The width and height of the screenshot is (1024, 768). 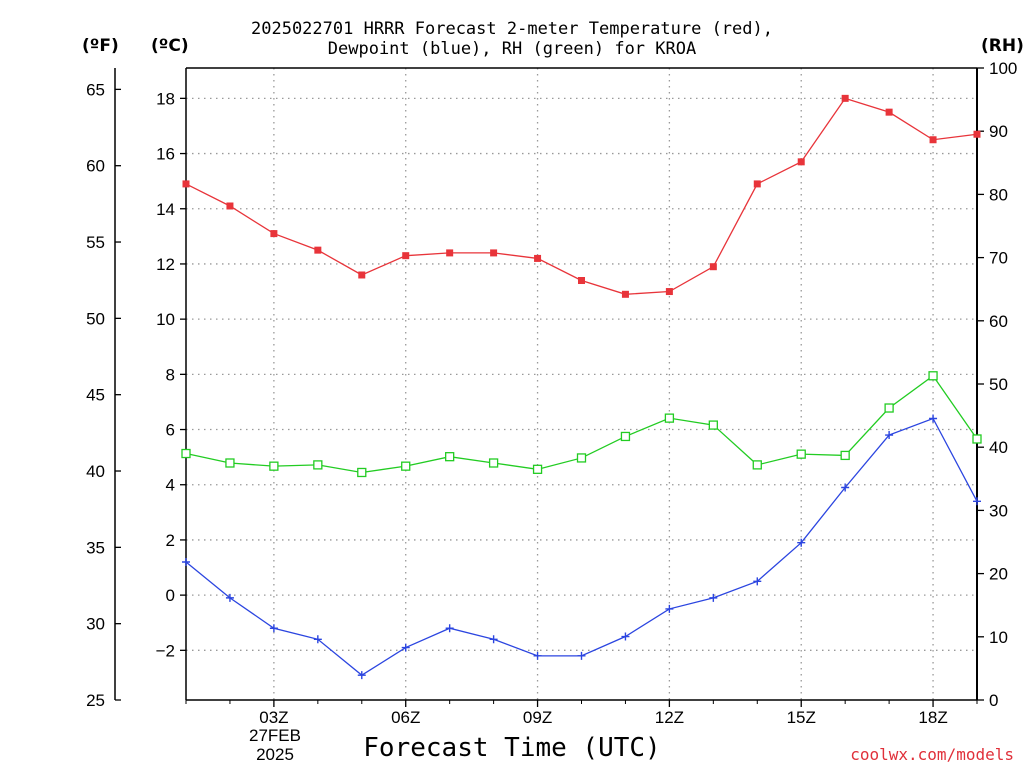 I want to click on fahrenheit-tick-label: 35, so click(x=95, y=547).